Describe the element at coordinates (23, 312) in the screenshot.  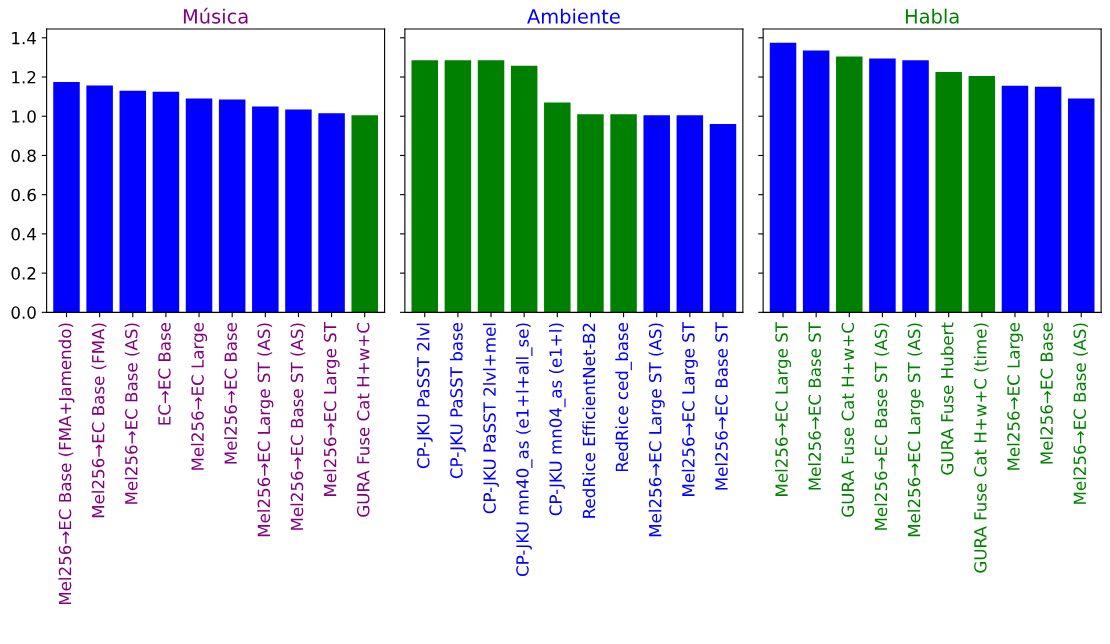
I see `y-tick-label: 0.0` at that location.